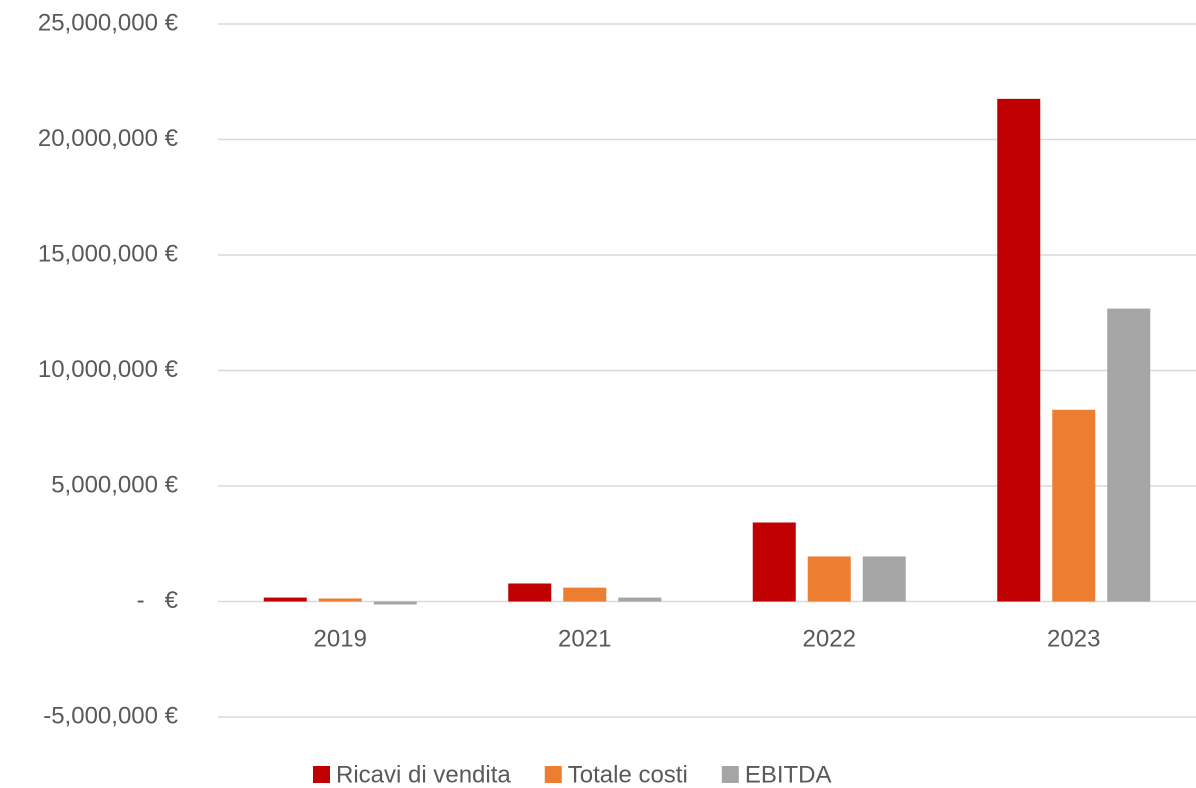 Image resolution: width=1196 pixels, height=788 pixels. I want to click on legend-label: Ricavi di vendita, so click(423, 774).